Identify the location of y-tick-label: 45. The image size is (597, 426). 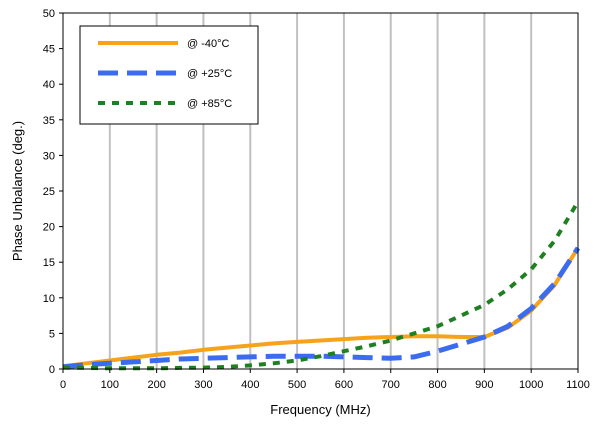
(49, 50).